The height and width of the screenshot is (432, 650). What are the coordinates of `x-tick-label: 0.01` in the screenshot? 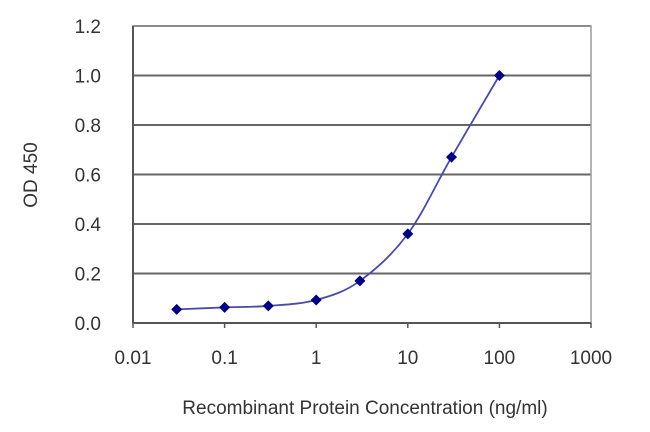 It's located at (133, 358).